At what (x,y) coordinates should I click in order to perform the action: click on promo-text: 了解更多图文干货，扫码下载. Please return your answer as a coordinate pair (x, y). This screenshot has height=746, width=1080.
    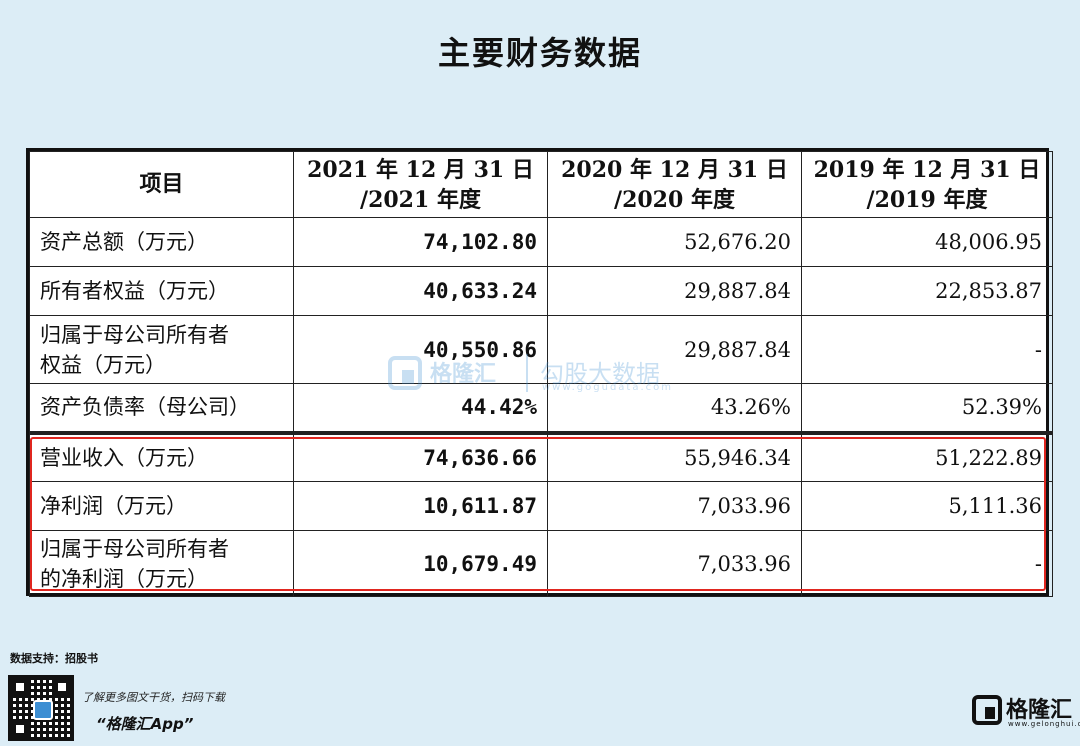
    Looking at the image, I should click on (153, 697).